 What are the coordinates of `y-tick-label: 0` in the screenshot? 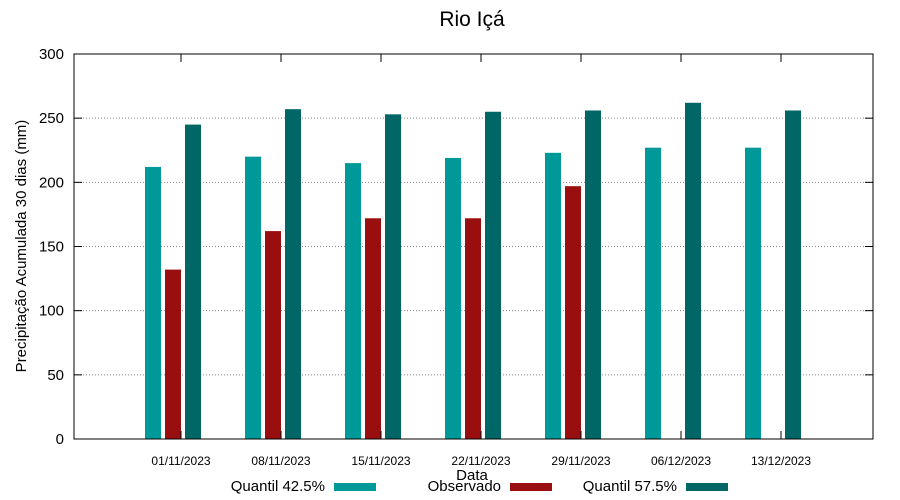 It's located at (60, 439).